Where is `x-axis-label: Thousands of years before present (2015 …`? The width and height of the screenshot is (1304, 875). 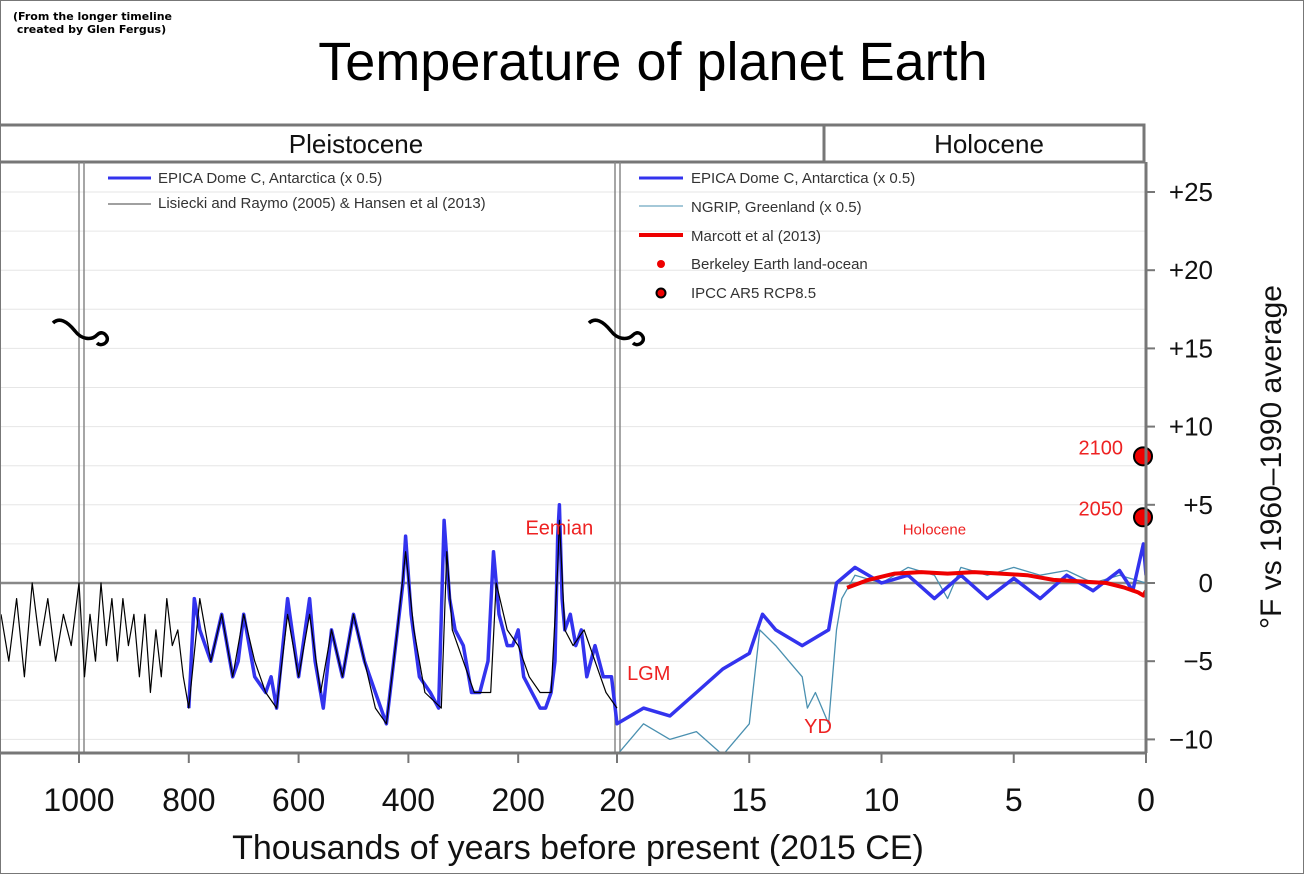
x-axis-label: Thousands of years before present (2015 … is located at coordinates (578, 848).